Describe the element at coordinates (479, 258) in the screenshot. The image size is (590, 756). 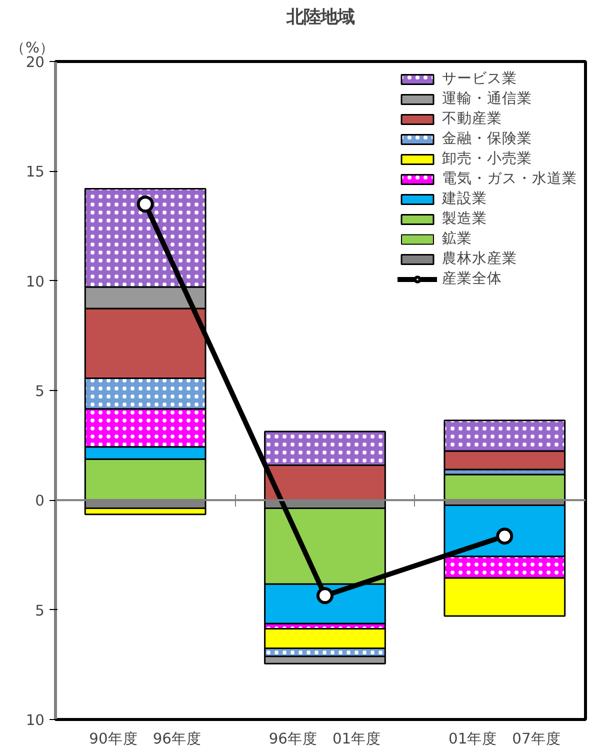
I see `legend-label: 農林水産業` at that location.